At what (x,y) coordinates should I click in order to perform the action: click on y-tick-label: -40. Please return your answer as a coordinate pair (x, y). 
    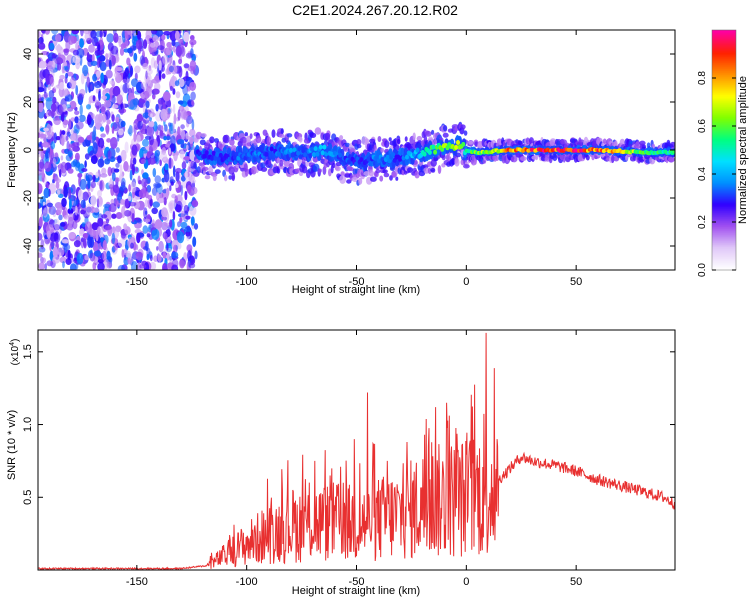
    Looking at the image, I should click on (28, 246).